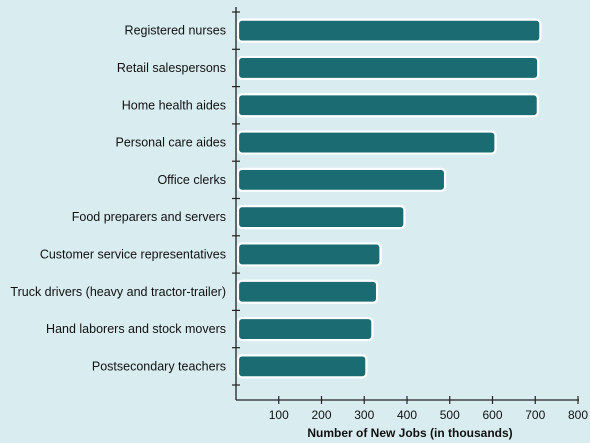  Describe the element at coordinates (236, 198) in the screenshot. I see `y-axis-ticks` at that location.